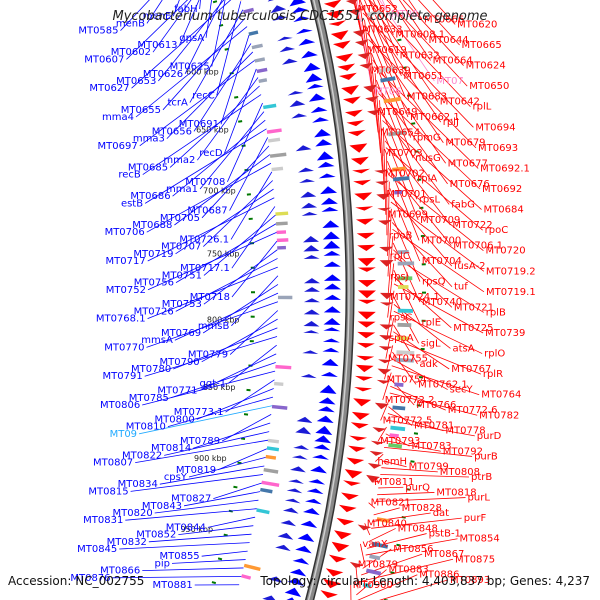 Image resolution: width=600 pixels, height=600 pixels. What do you see at coordinates (479, 498) in the screenshot?
I see `forward-gene-label: purL` at bounding box center [479, 498].